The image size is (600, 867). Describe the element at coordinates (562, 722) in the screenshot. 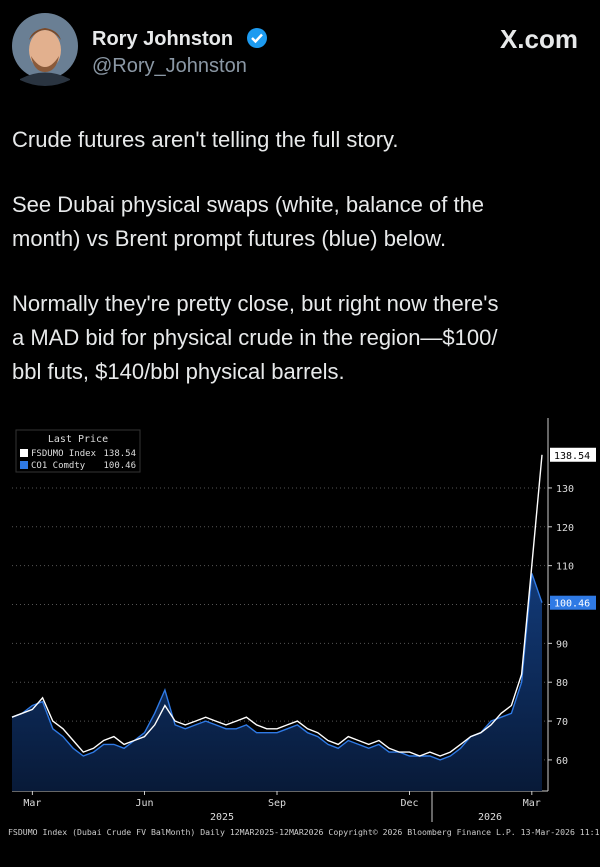

I see `y-tick-label: 70` at that location.